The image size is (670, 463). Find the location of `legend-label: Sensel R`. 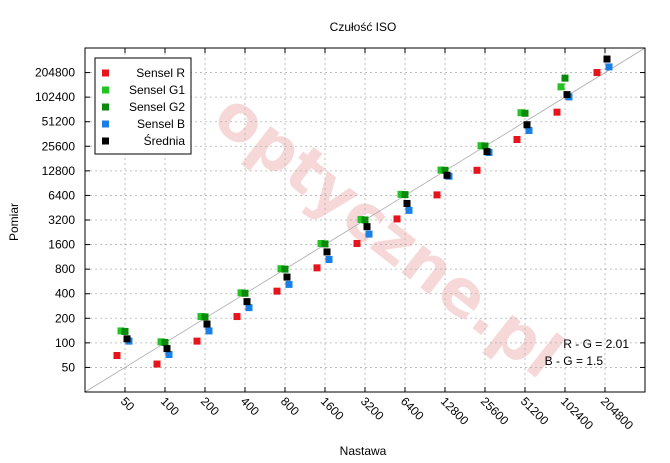

legend-label: Sensel R is located at coordinates (160, 73).